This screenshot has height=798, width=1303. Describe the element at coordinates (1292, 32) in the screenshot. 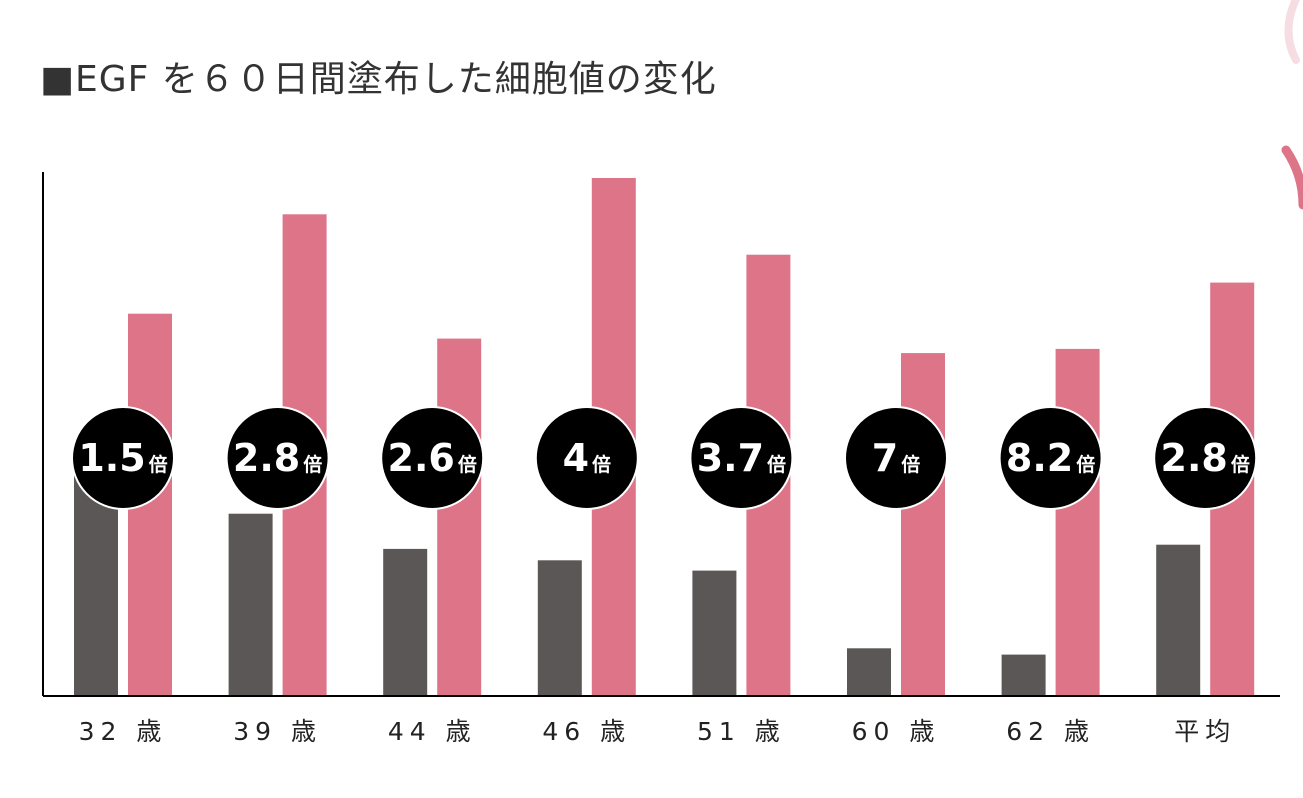

I see `swirl-faint-stroke` at that location.